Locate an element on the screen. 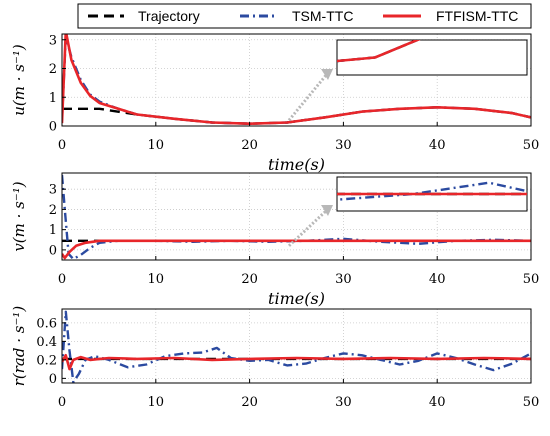 The height and width of the screenshot is (436, 550). legend: Trajectory TSM-TTC FTFISM-TTC is located at coordinates (304, 16).